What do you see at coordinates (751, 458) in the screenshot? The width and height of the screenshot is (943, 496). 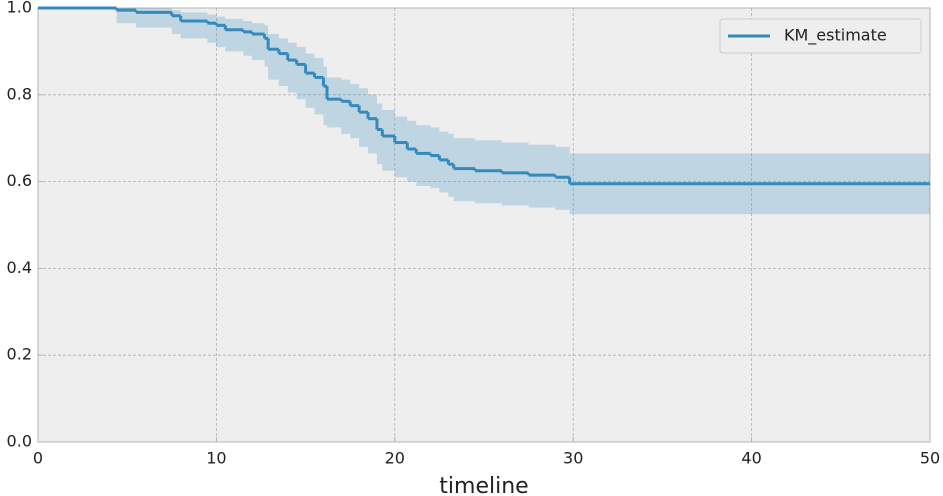 I see `x-tick-label: 40` at bounding box center [751, 458].